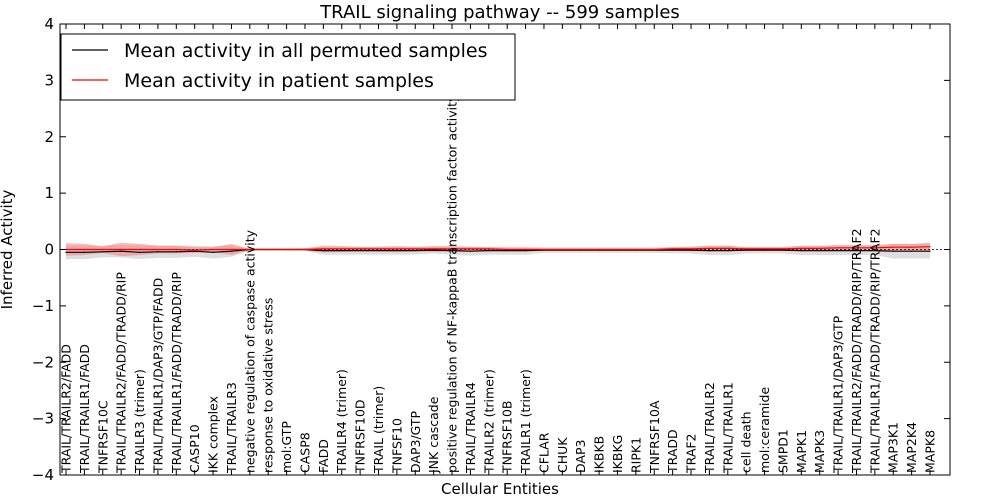  I want to click on x-tick-label: response to oxidative stress, so click(268, 385).